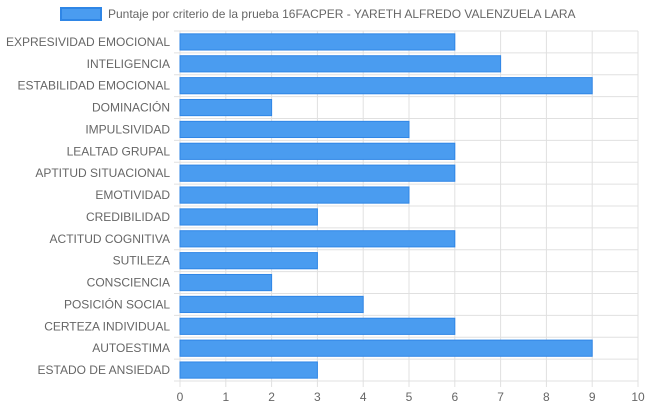 This screenshot has height=410, width=648. What do you see at coordinates (119, 151) in the screenshot?
I see `category-label: LEALTAD GRUPAL` at bounding box center [119, 151].